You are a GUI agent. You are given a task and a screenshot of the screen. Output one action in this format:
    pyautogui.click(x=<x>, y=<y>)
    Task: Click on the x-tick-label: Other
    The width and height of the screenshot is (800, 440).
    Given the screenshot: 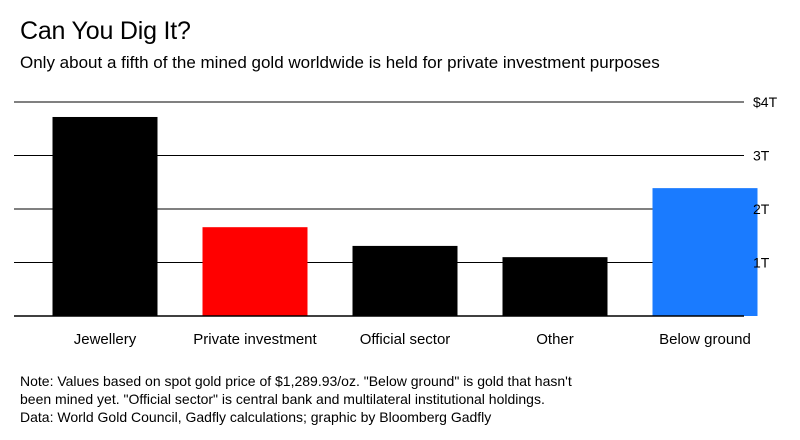 What is the action you would take?
    pyautogui.click(x=555, y=339)
    